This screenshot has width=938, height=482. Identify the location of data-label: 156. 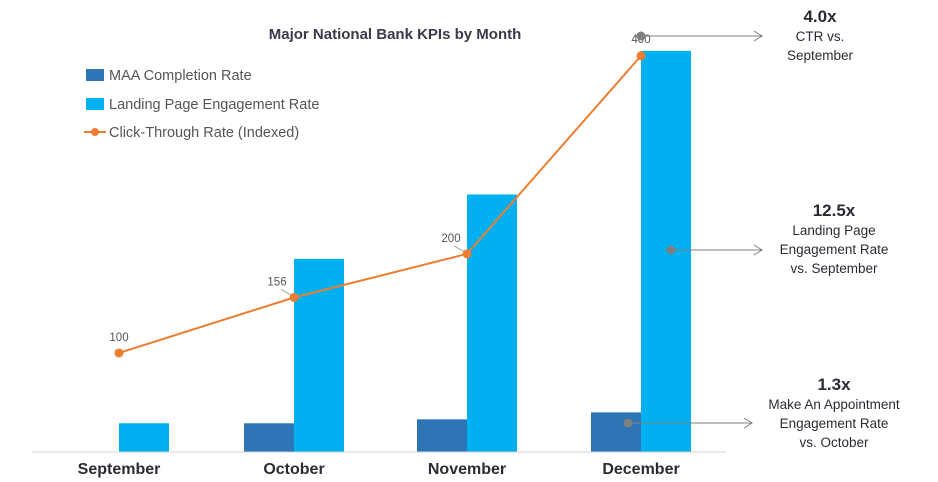
(276, 282).